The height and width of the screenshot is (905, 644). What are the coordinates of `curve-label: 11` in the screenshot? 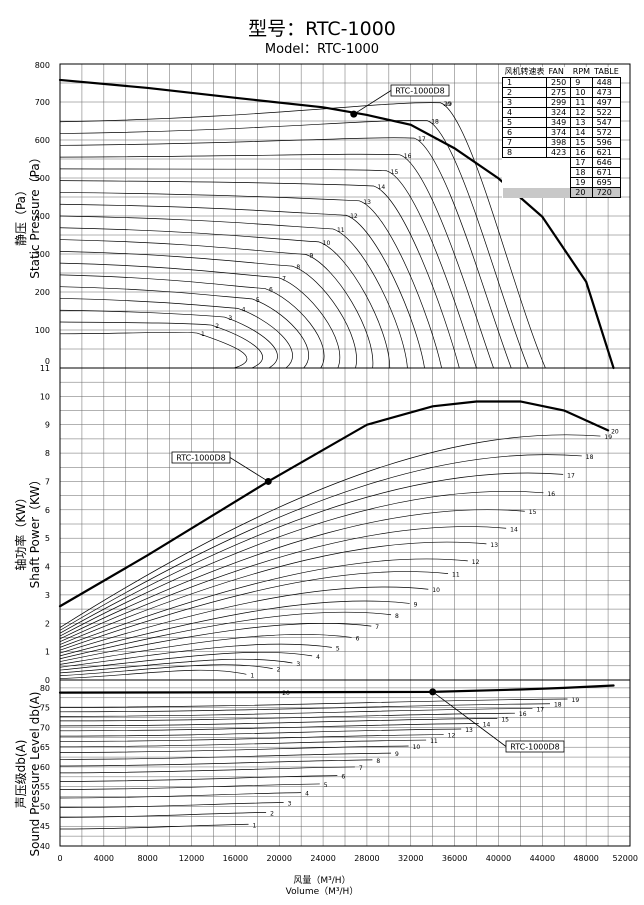 It's located at (456, 575).